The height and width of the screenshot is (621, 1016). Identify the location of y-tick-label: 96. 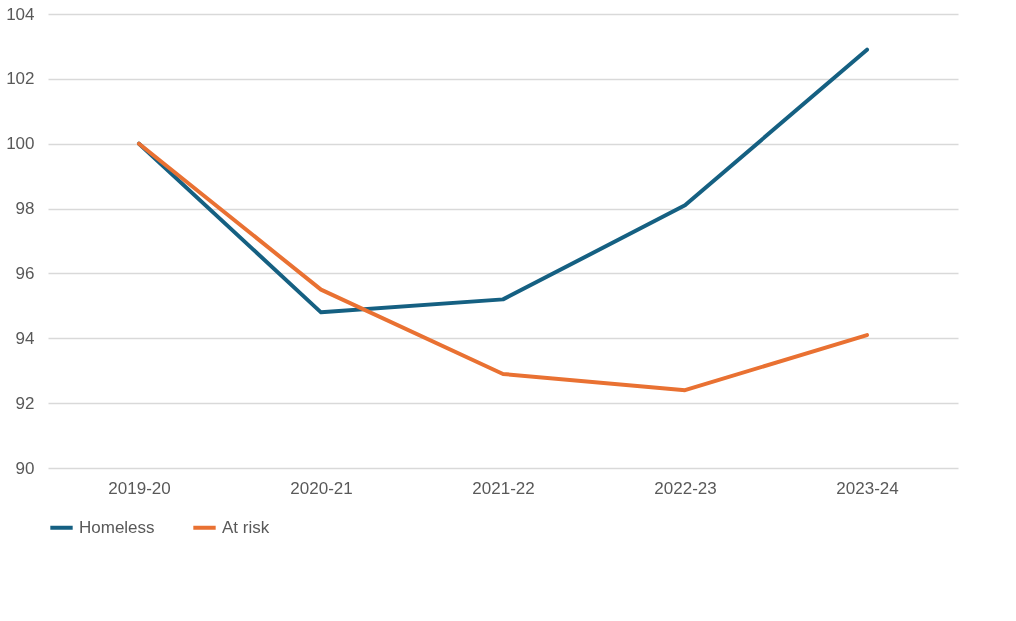
(25, 273).